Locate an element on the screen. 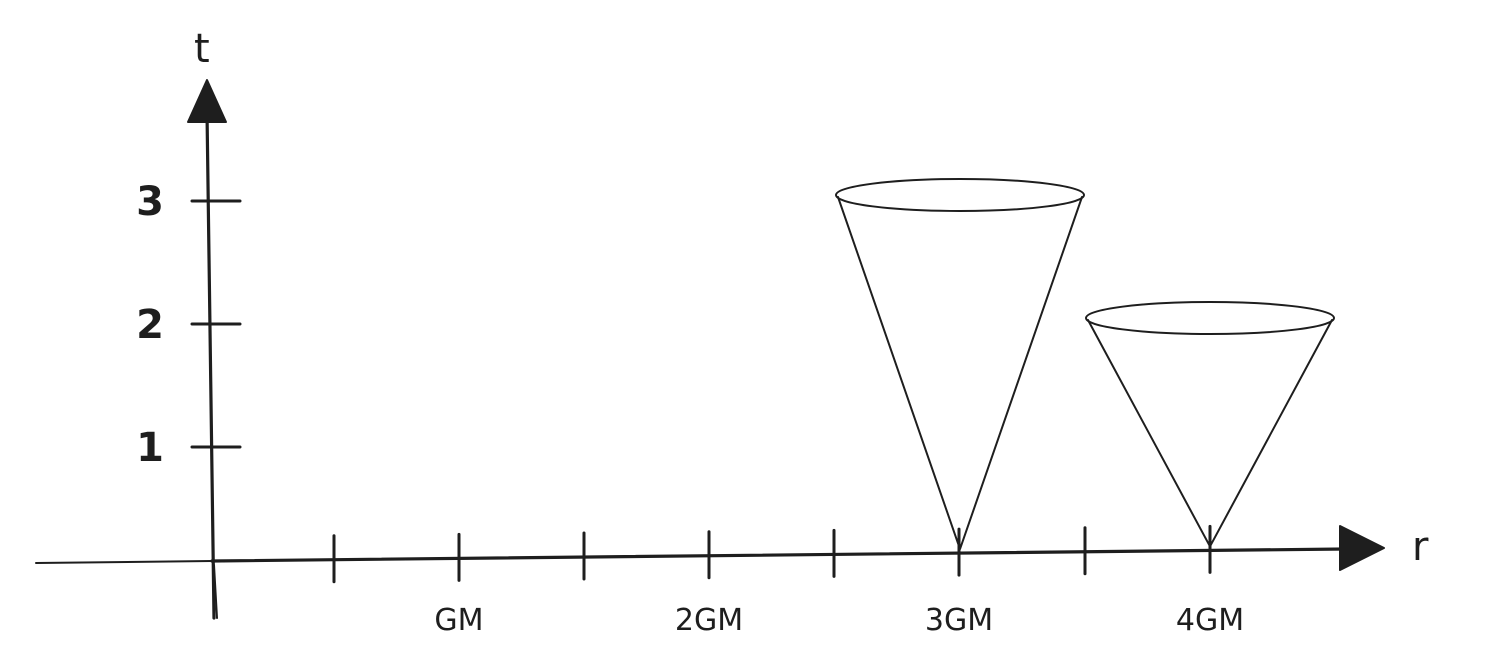 This screenshot has width=1498, height=670. r-axis-left-extension is located at coordinates (124, 562).